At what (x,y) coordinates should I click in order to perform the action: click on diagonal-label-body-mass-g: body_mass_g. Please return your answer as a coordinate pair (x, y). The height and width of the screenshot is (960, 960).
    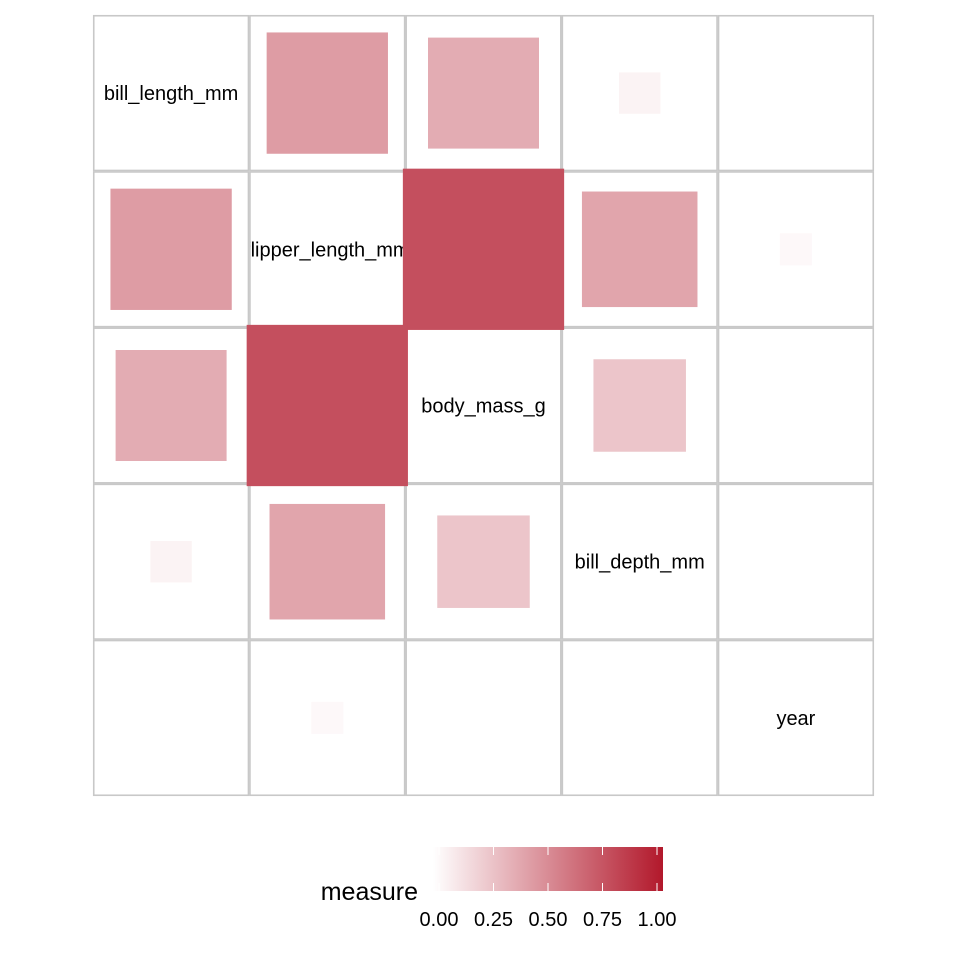
    Looking at the image, I should click on (483, 407).